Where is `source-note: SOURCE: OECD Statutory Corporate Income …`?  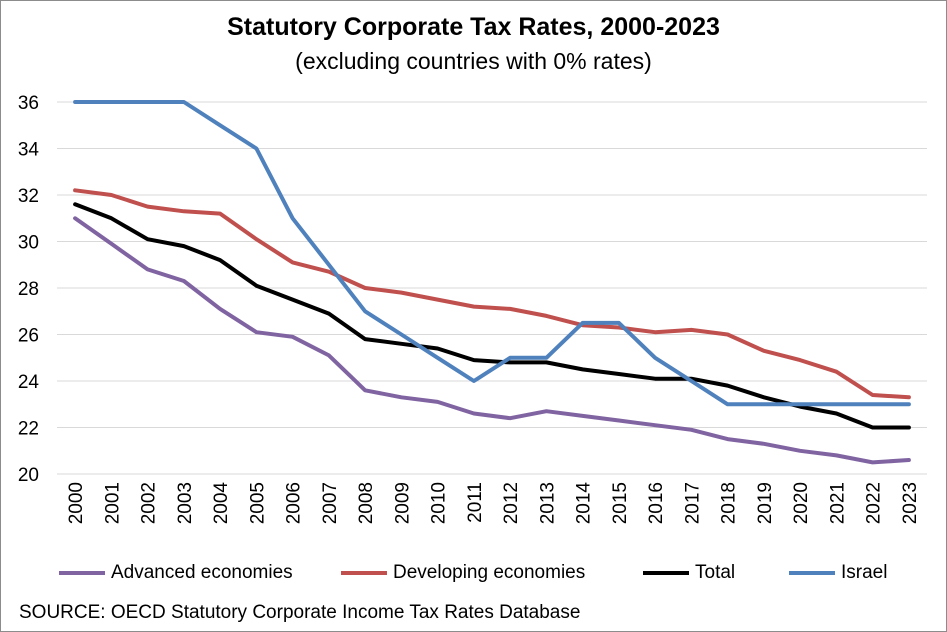 source-note: SOURCE: OECD Statutory Corporate Income … is located at coordinates (300, 612).